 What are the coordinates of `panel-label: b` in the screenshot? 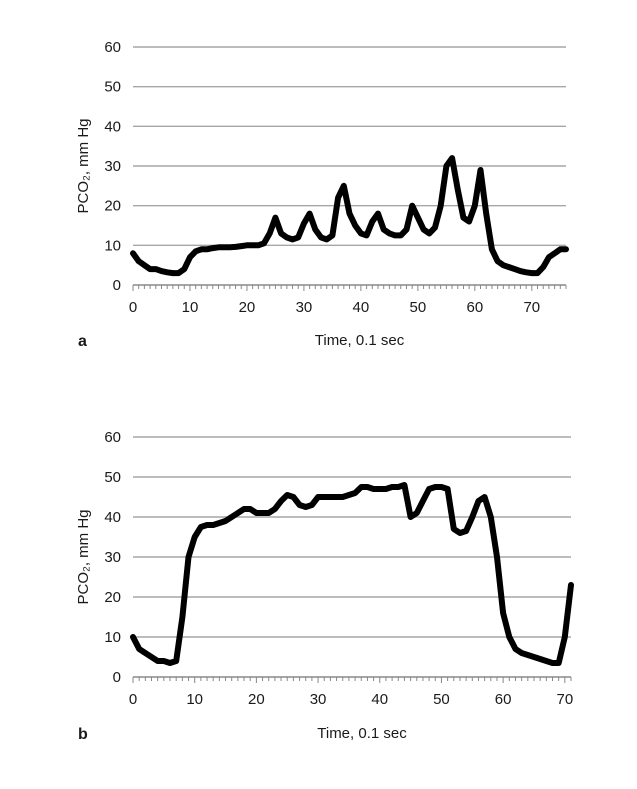 It's located at (83, 734).